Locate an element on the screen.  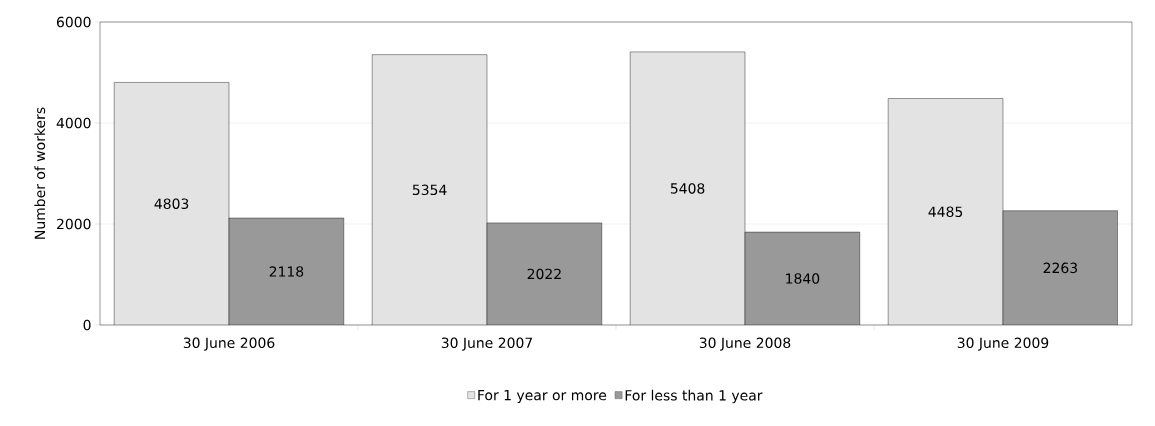
y-tick-label: 0 is located at coordinates (87, 325).